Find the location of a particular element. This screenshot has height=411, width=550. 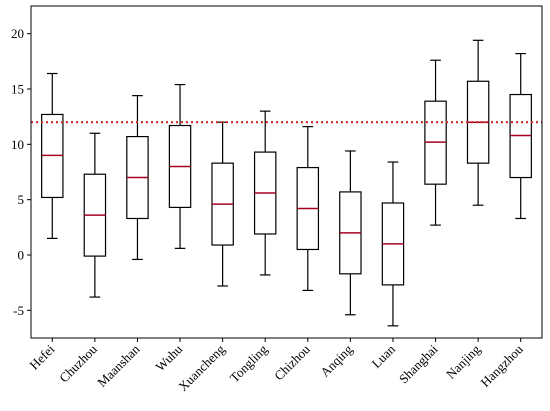

x-tick-label: Chizhou is located at coordinates (292, 362).